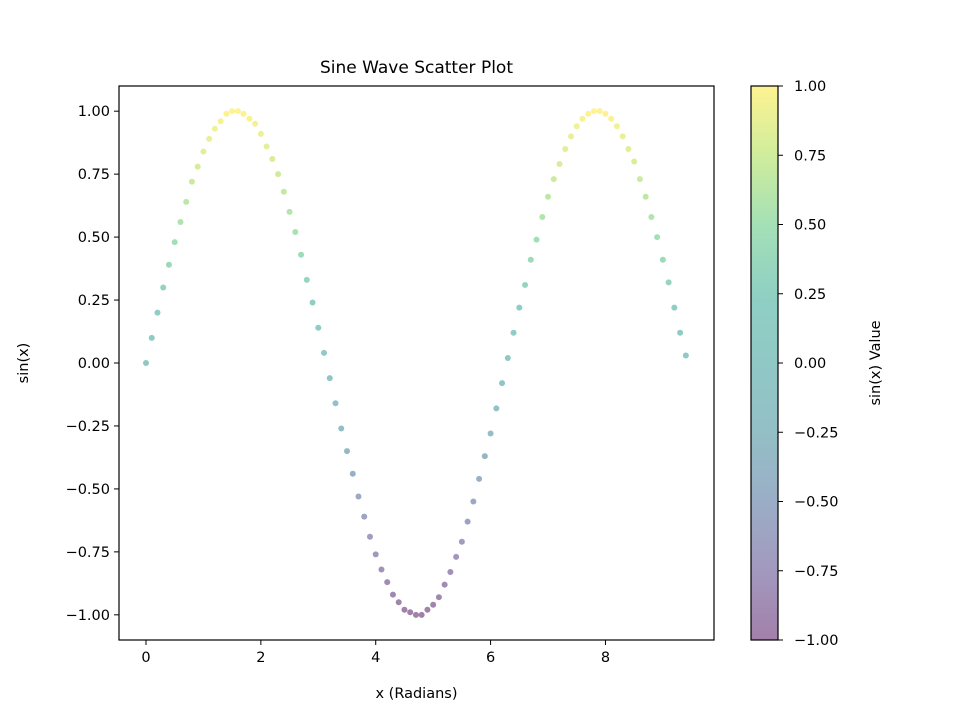 The height and width of the screenshot is (720, 959). What do you see at coordinates (88, 490) in the screenshot?
I see `y-tick-label: −0.50` at bounding box center [88, 490].